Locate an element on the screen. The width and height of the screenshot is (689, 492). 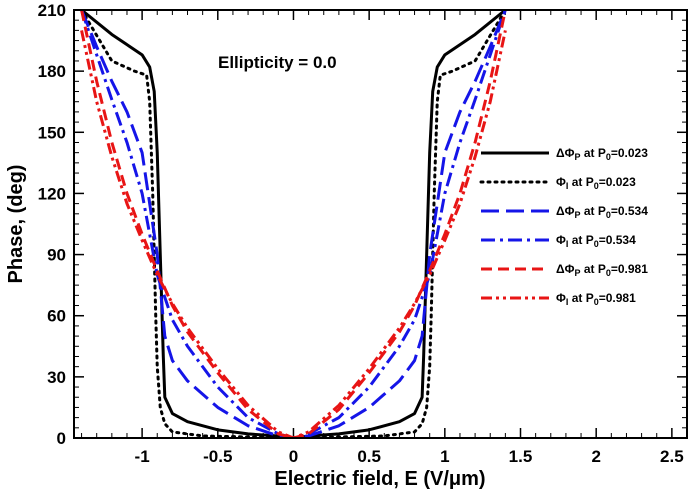
ellipticity-annotation: Ellipticity = 0.0 is located at coordinates (277, 62).